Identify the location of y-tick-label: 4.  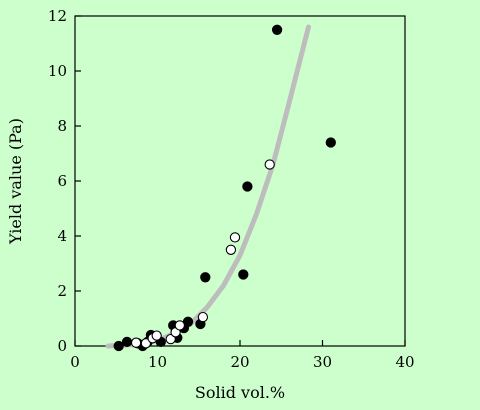
(62, 236).